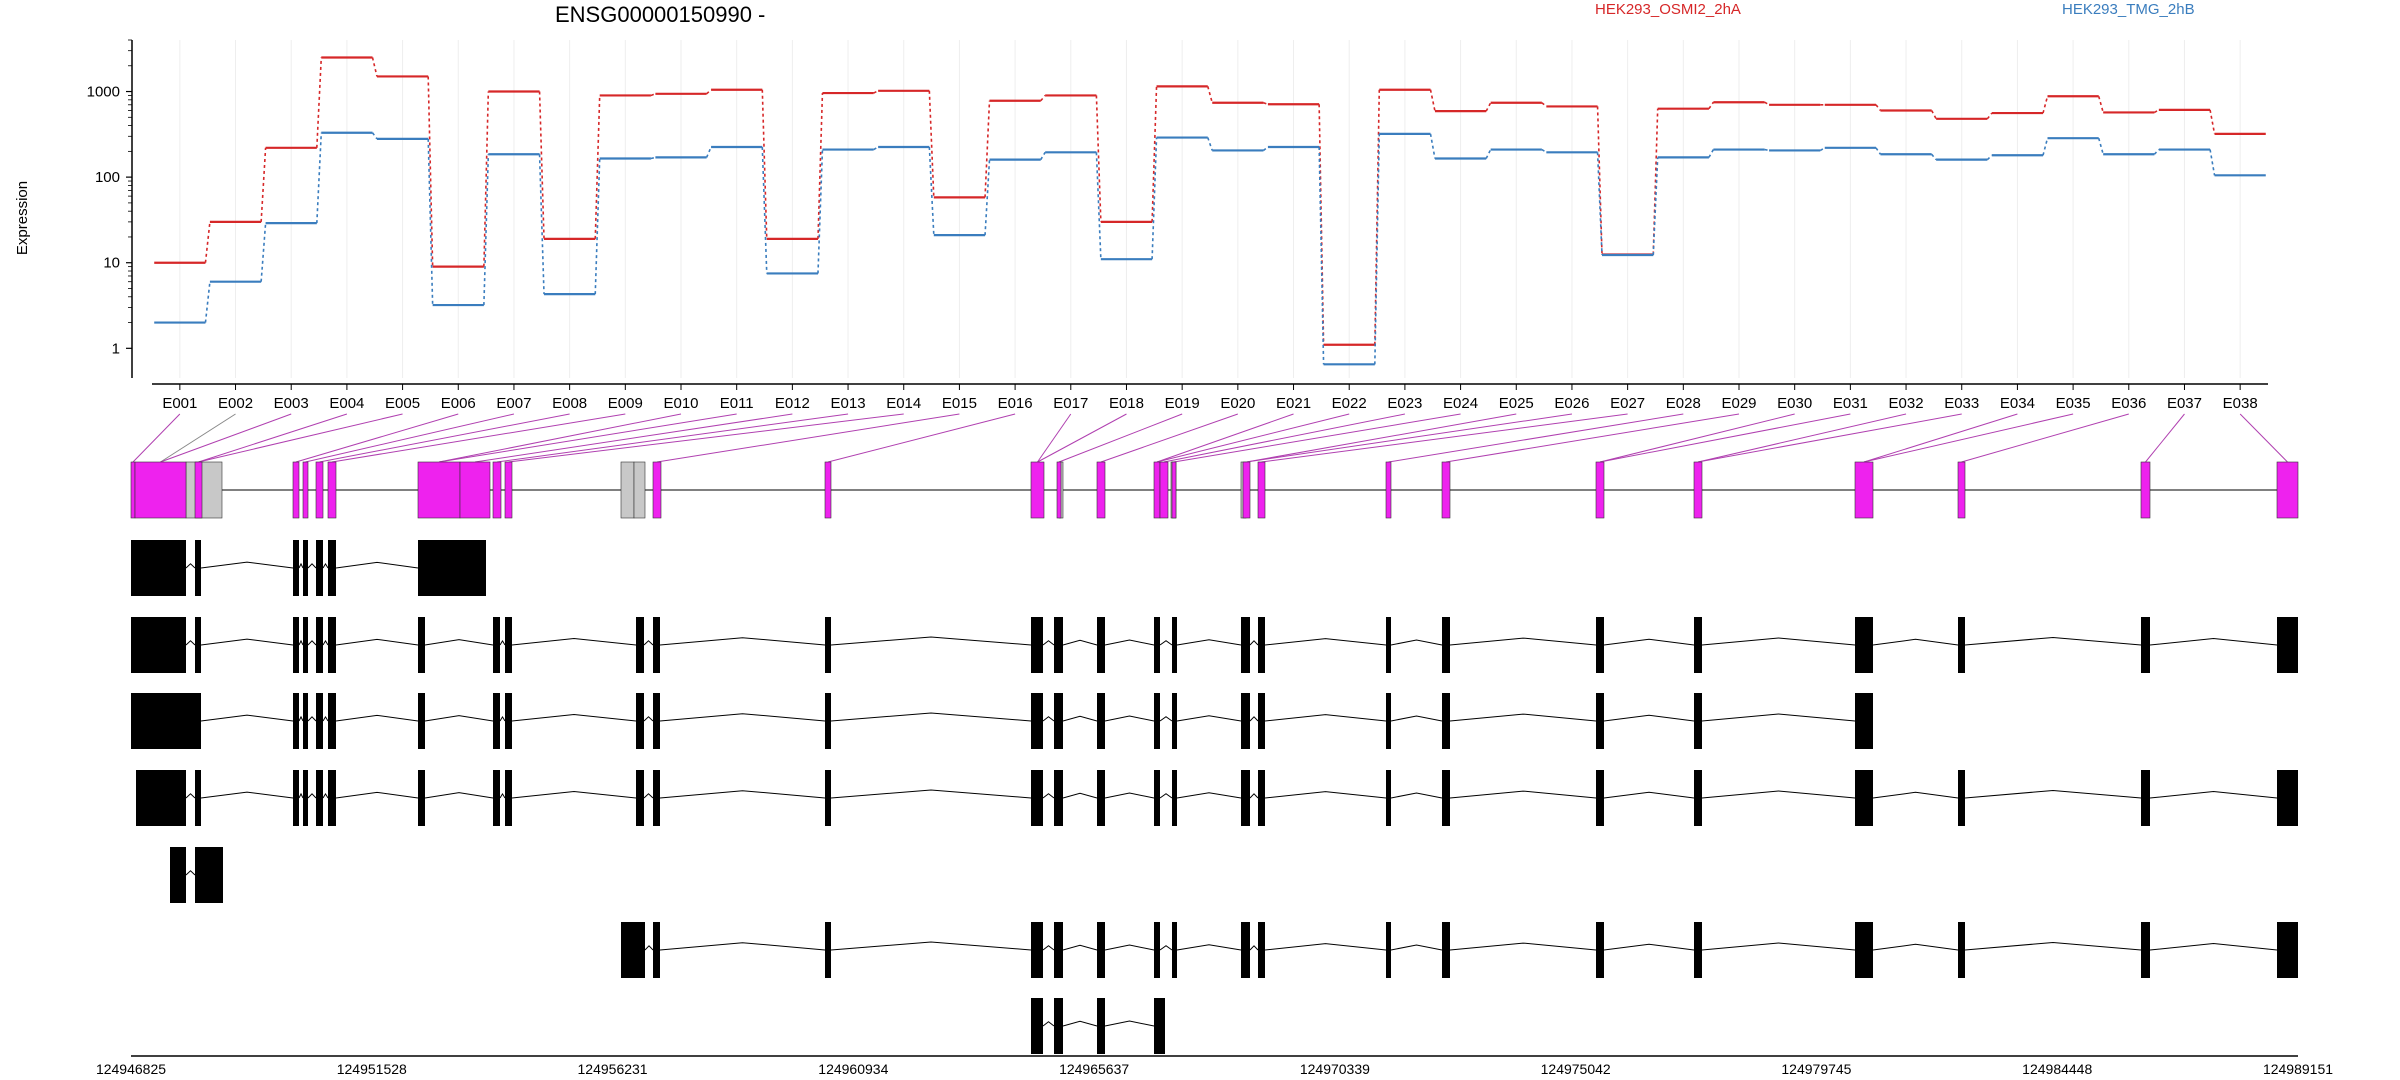 Image resolution: width=2400 pixels, height=1080 pixels. I want to click on connector-E004, so click(273, 438).